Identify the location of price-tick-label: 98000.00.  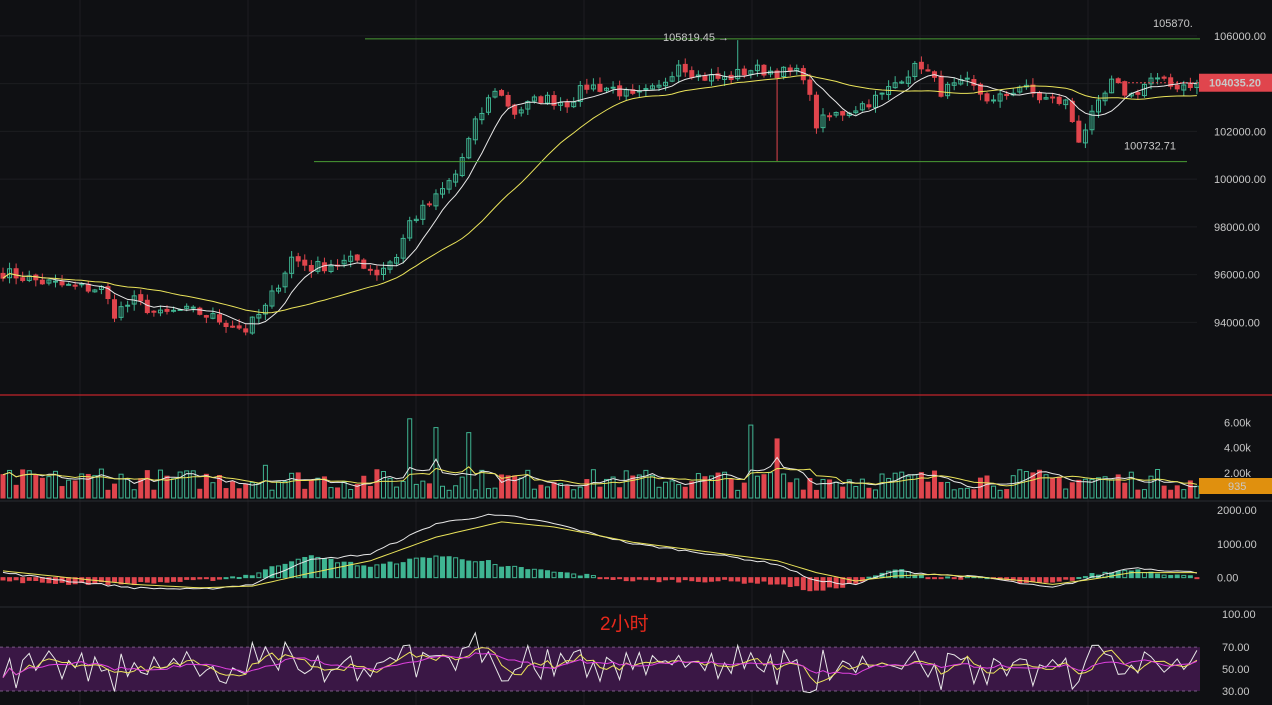
(1237, 228).